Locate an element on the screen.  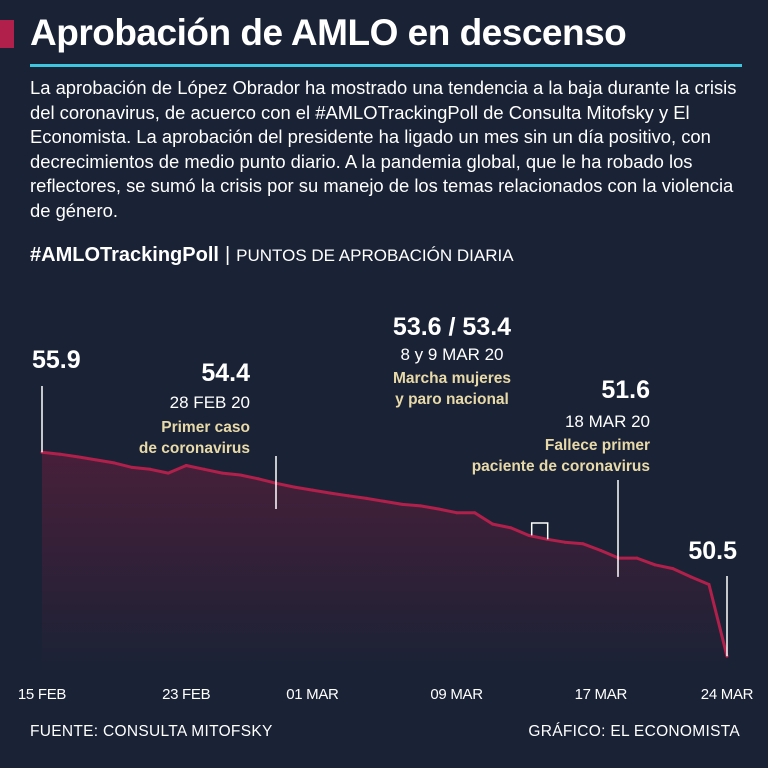
annotation-value: 54.4 is located at coordinates (225, 373).